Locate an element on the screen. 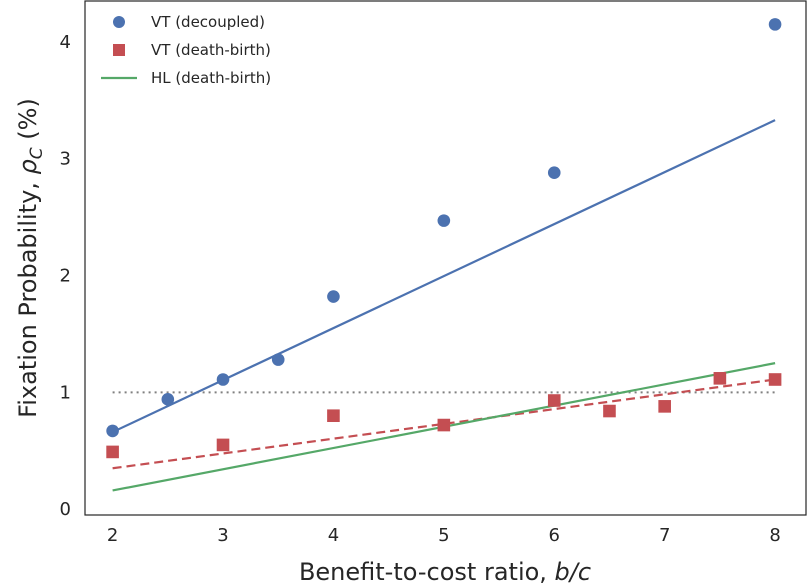  x-tick-label: 4 is located at coordinates (333, 535).